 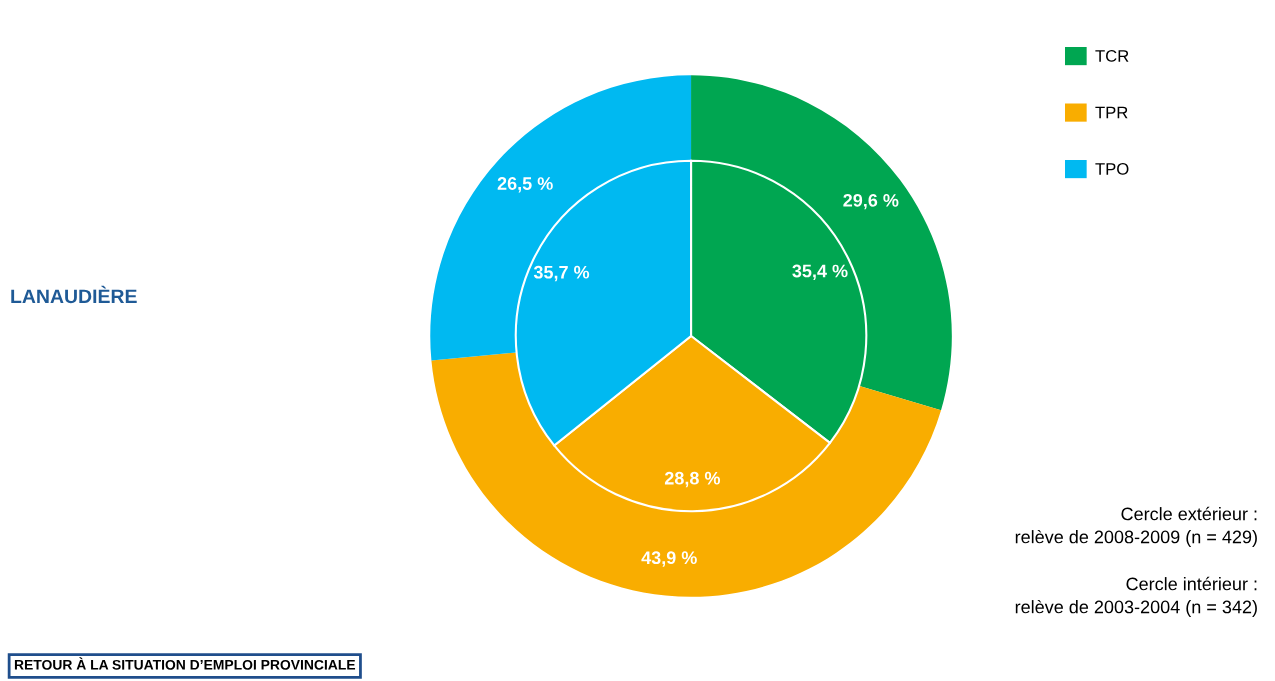 What do you see at coordinates (185, 663) in the screenshot?
I see `text: RETOUR À LA SITUATION D’EMPLOI PROVINCIALE` at bounding box center [185, 663].